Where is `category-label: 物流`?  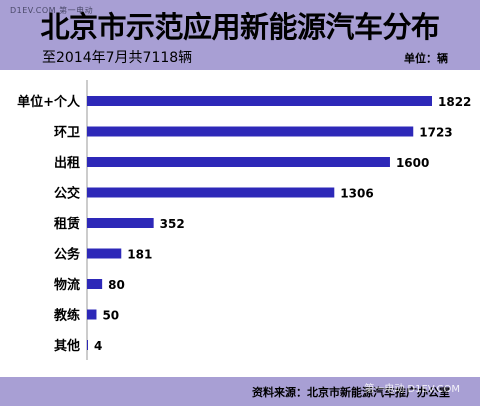 category-label: 物流 is located at coordinates (67, 285).